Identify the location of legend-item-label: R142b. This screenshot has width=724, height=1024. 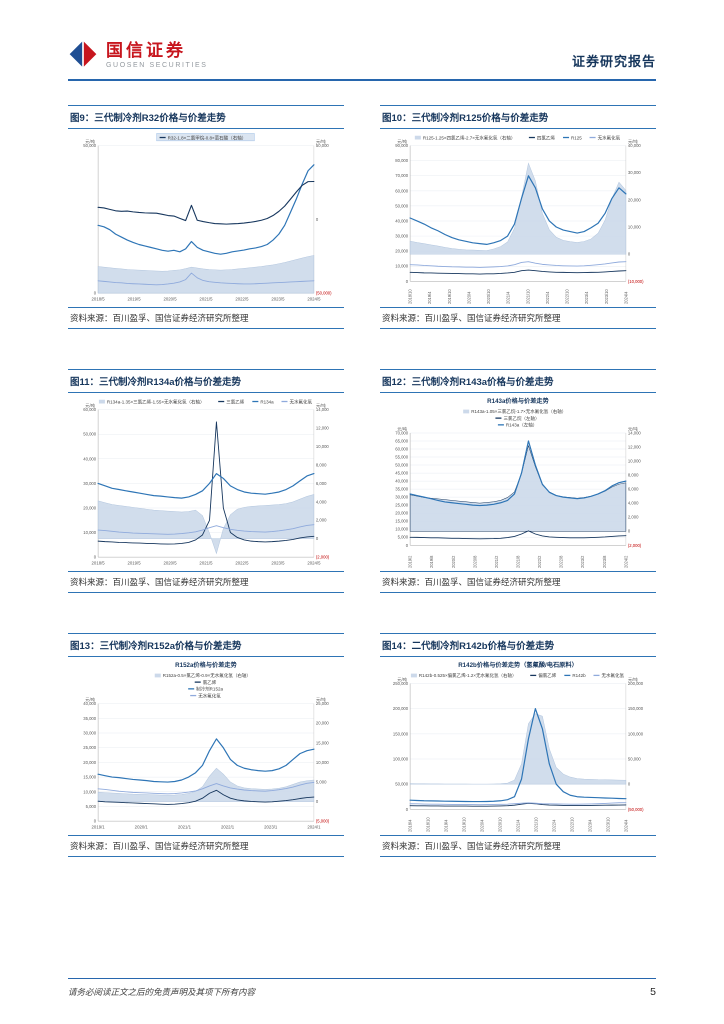
(579, 675).